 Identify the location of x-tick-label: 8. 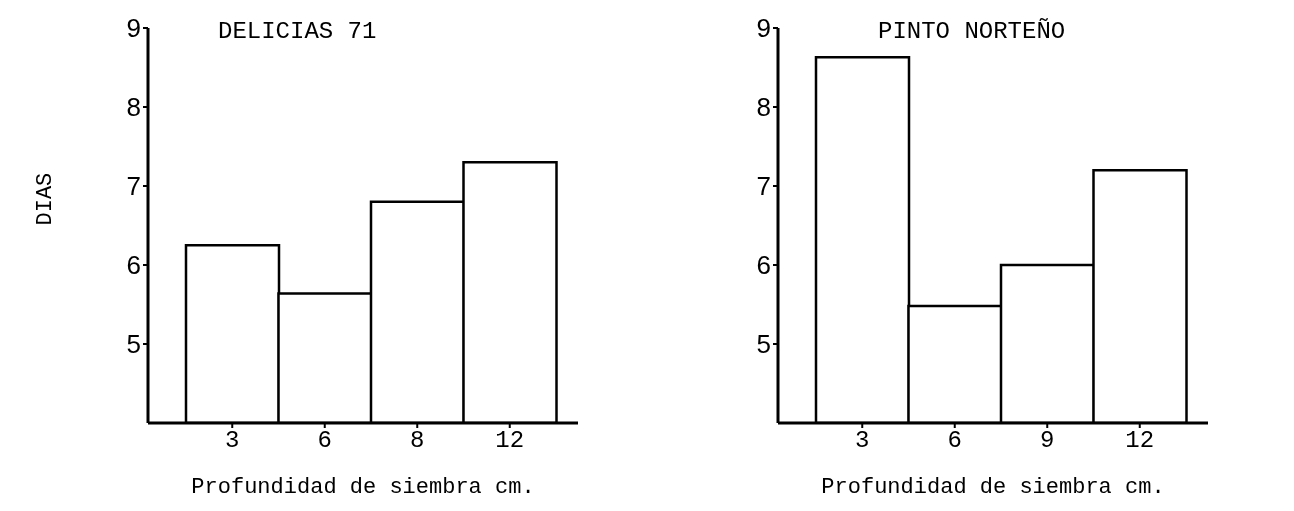
(417, 441).